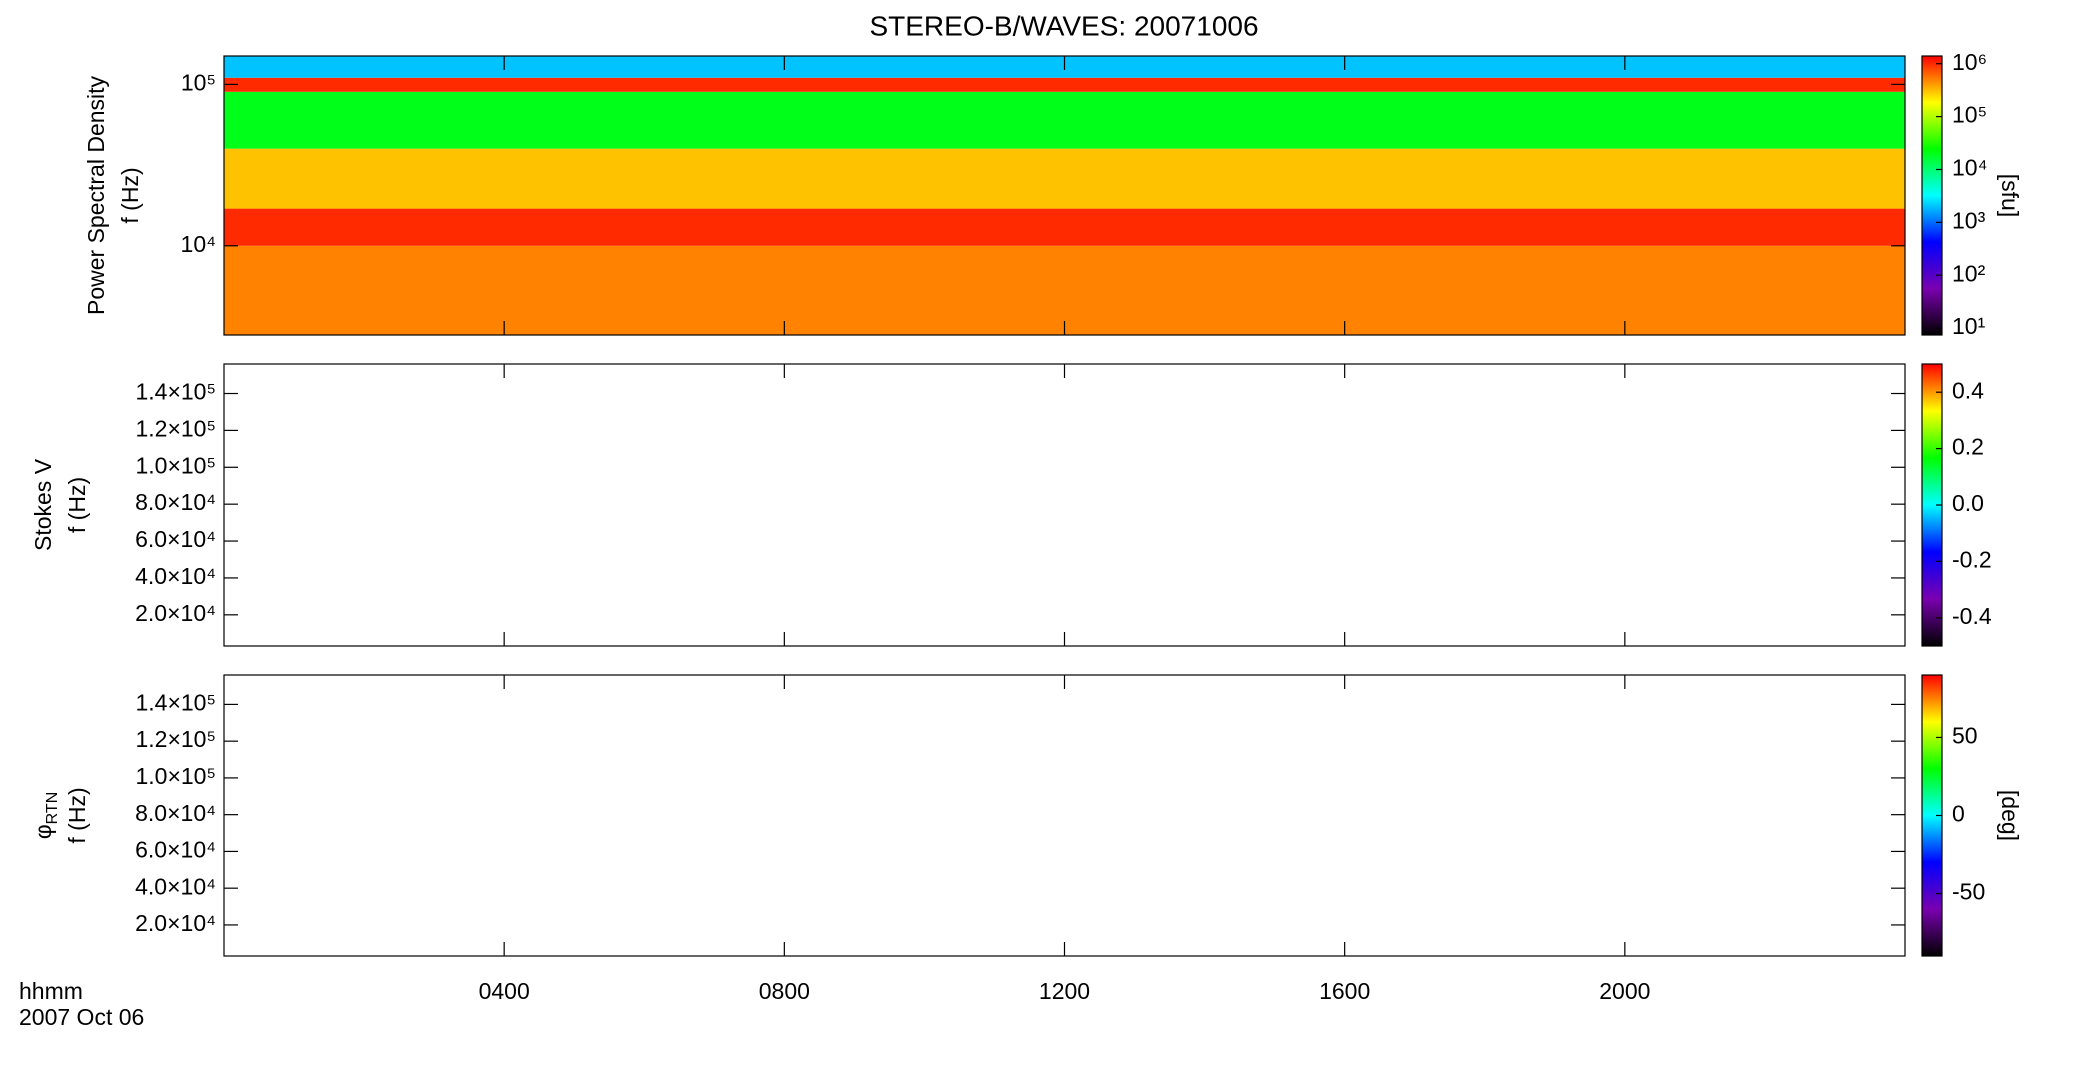 Image resolution: width=2096 pixels, height=1080 pixels. What do you see at coordinates (1624, 991) in the screenshot?
I see `x-tick-label: 2000` at bounding box center [1624, 991].